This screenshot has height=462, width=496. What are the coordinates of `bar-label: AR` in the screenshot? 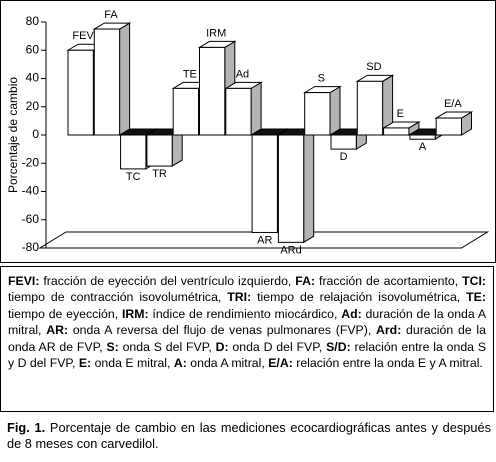 It's located at (264, 240).